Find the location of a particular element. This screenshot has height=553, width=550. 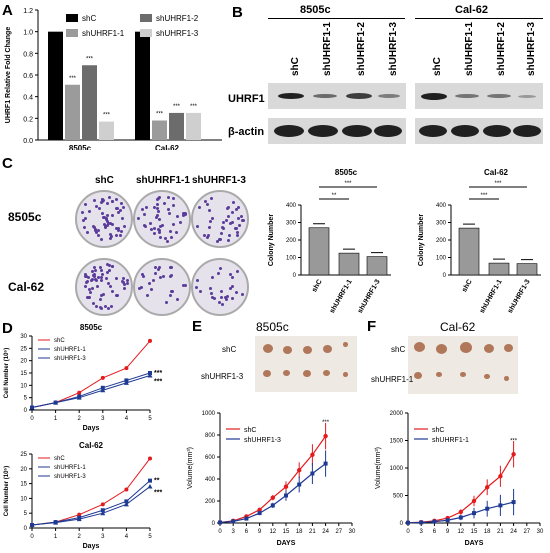

blot-lane-label: shUHRF1-2 is located at coordinates (361, 49).